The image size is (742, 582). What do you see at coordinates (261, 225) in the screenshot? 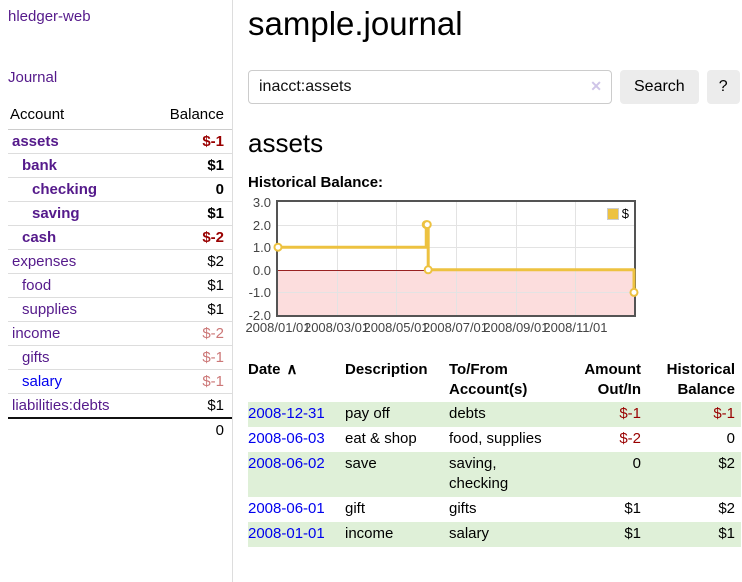
I see `y-tick-label: 2.0` at bounding box center [261, 225].